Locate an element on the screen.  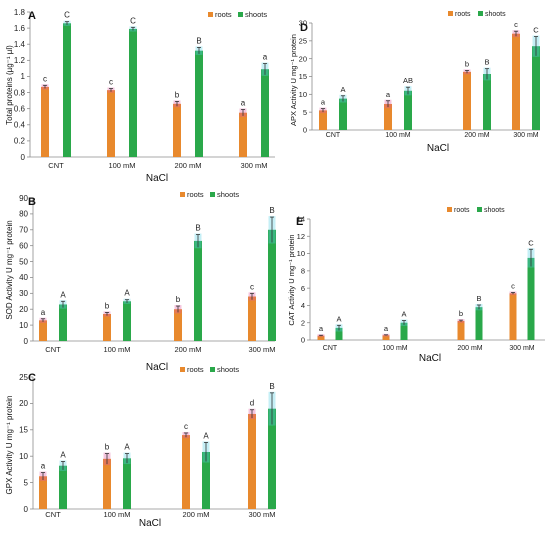
y-tick-label: 40 is located at coordinates (23, 277).